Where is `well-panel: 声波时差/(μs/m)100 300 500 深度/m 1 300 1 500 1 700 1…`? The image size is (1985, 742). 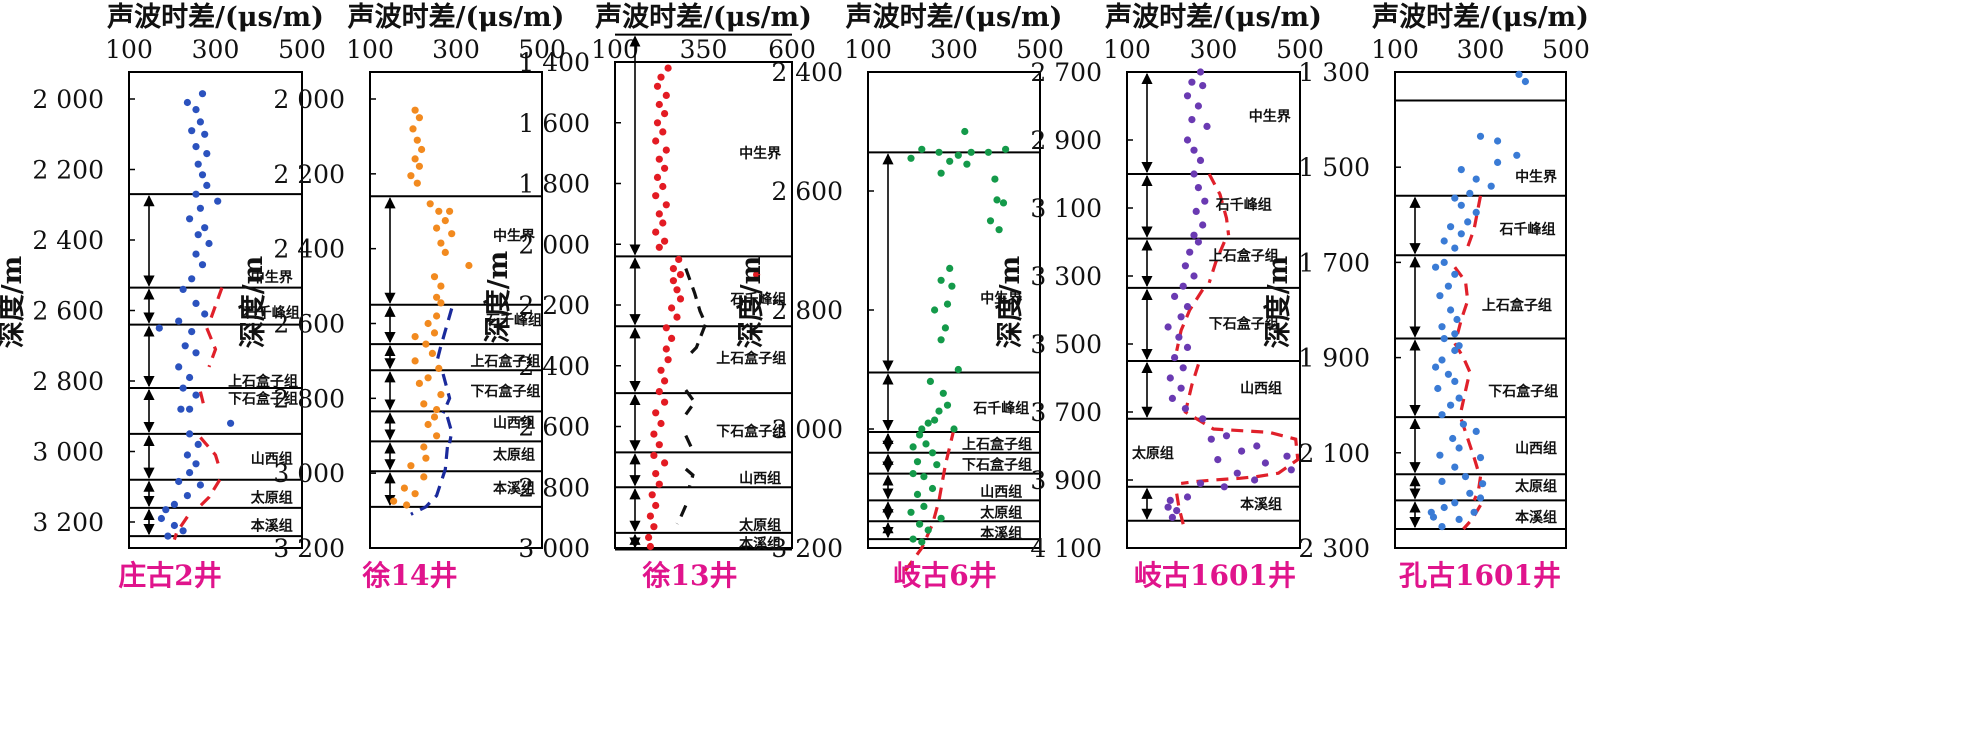 well-panel: 声波时差/(μs/m)100 300 500 深度/m 1 300 1 500 1 700 1… is located at coordinates (1426, 296).